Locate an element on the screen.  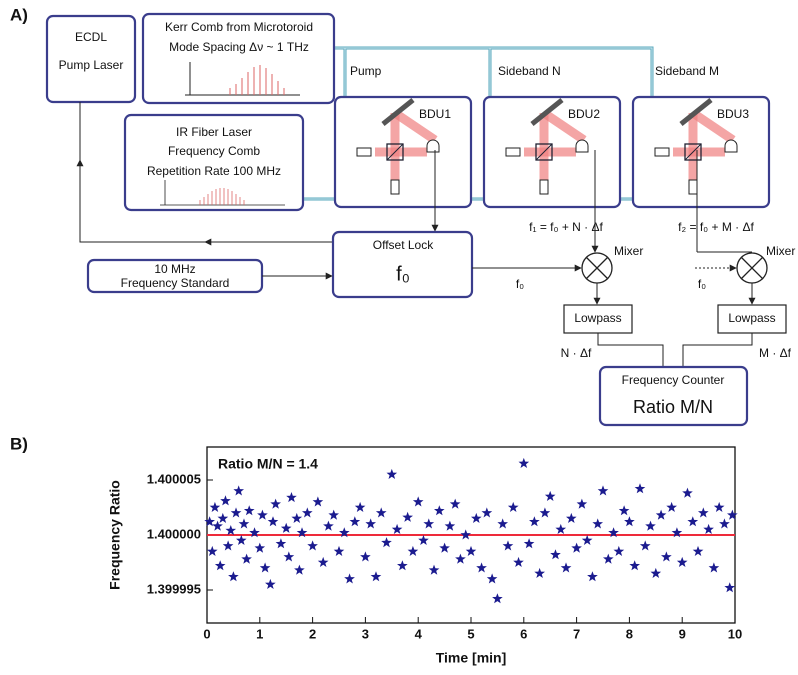
feedback-wire is located at coordinates (206, 172).